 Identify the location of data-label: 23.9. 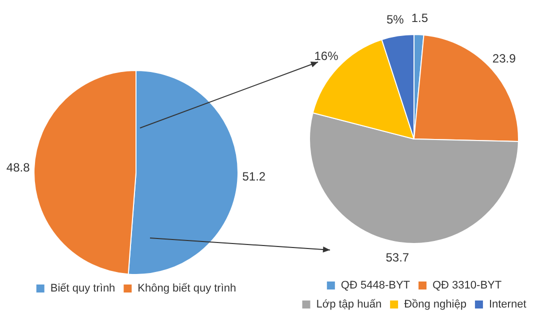
(504, 58).